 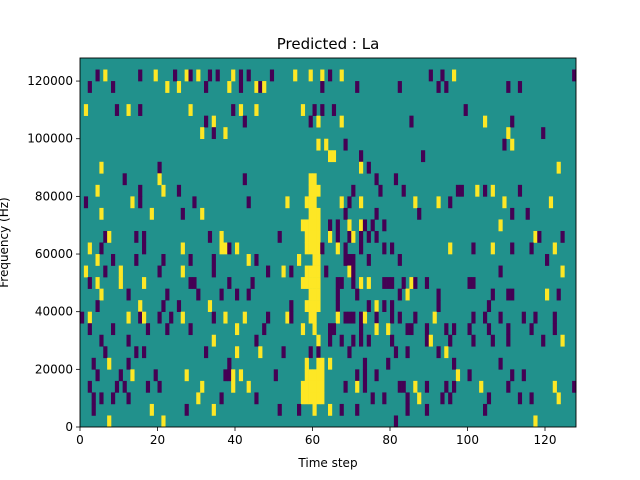 What do you see at coordinates (50, 139) in the screenshot?
I see `y-tick-label: 100000` at bounding box center [50, 139].